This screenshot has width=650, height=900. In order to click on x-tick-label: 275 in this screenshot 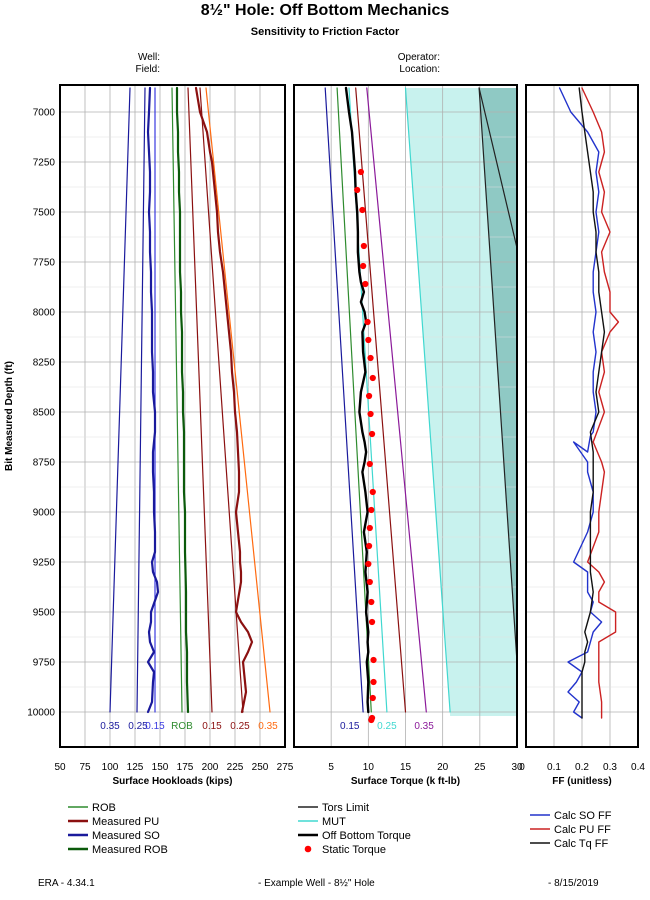, I will do `click(285, 767)`.